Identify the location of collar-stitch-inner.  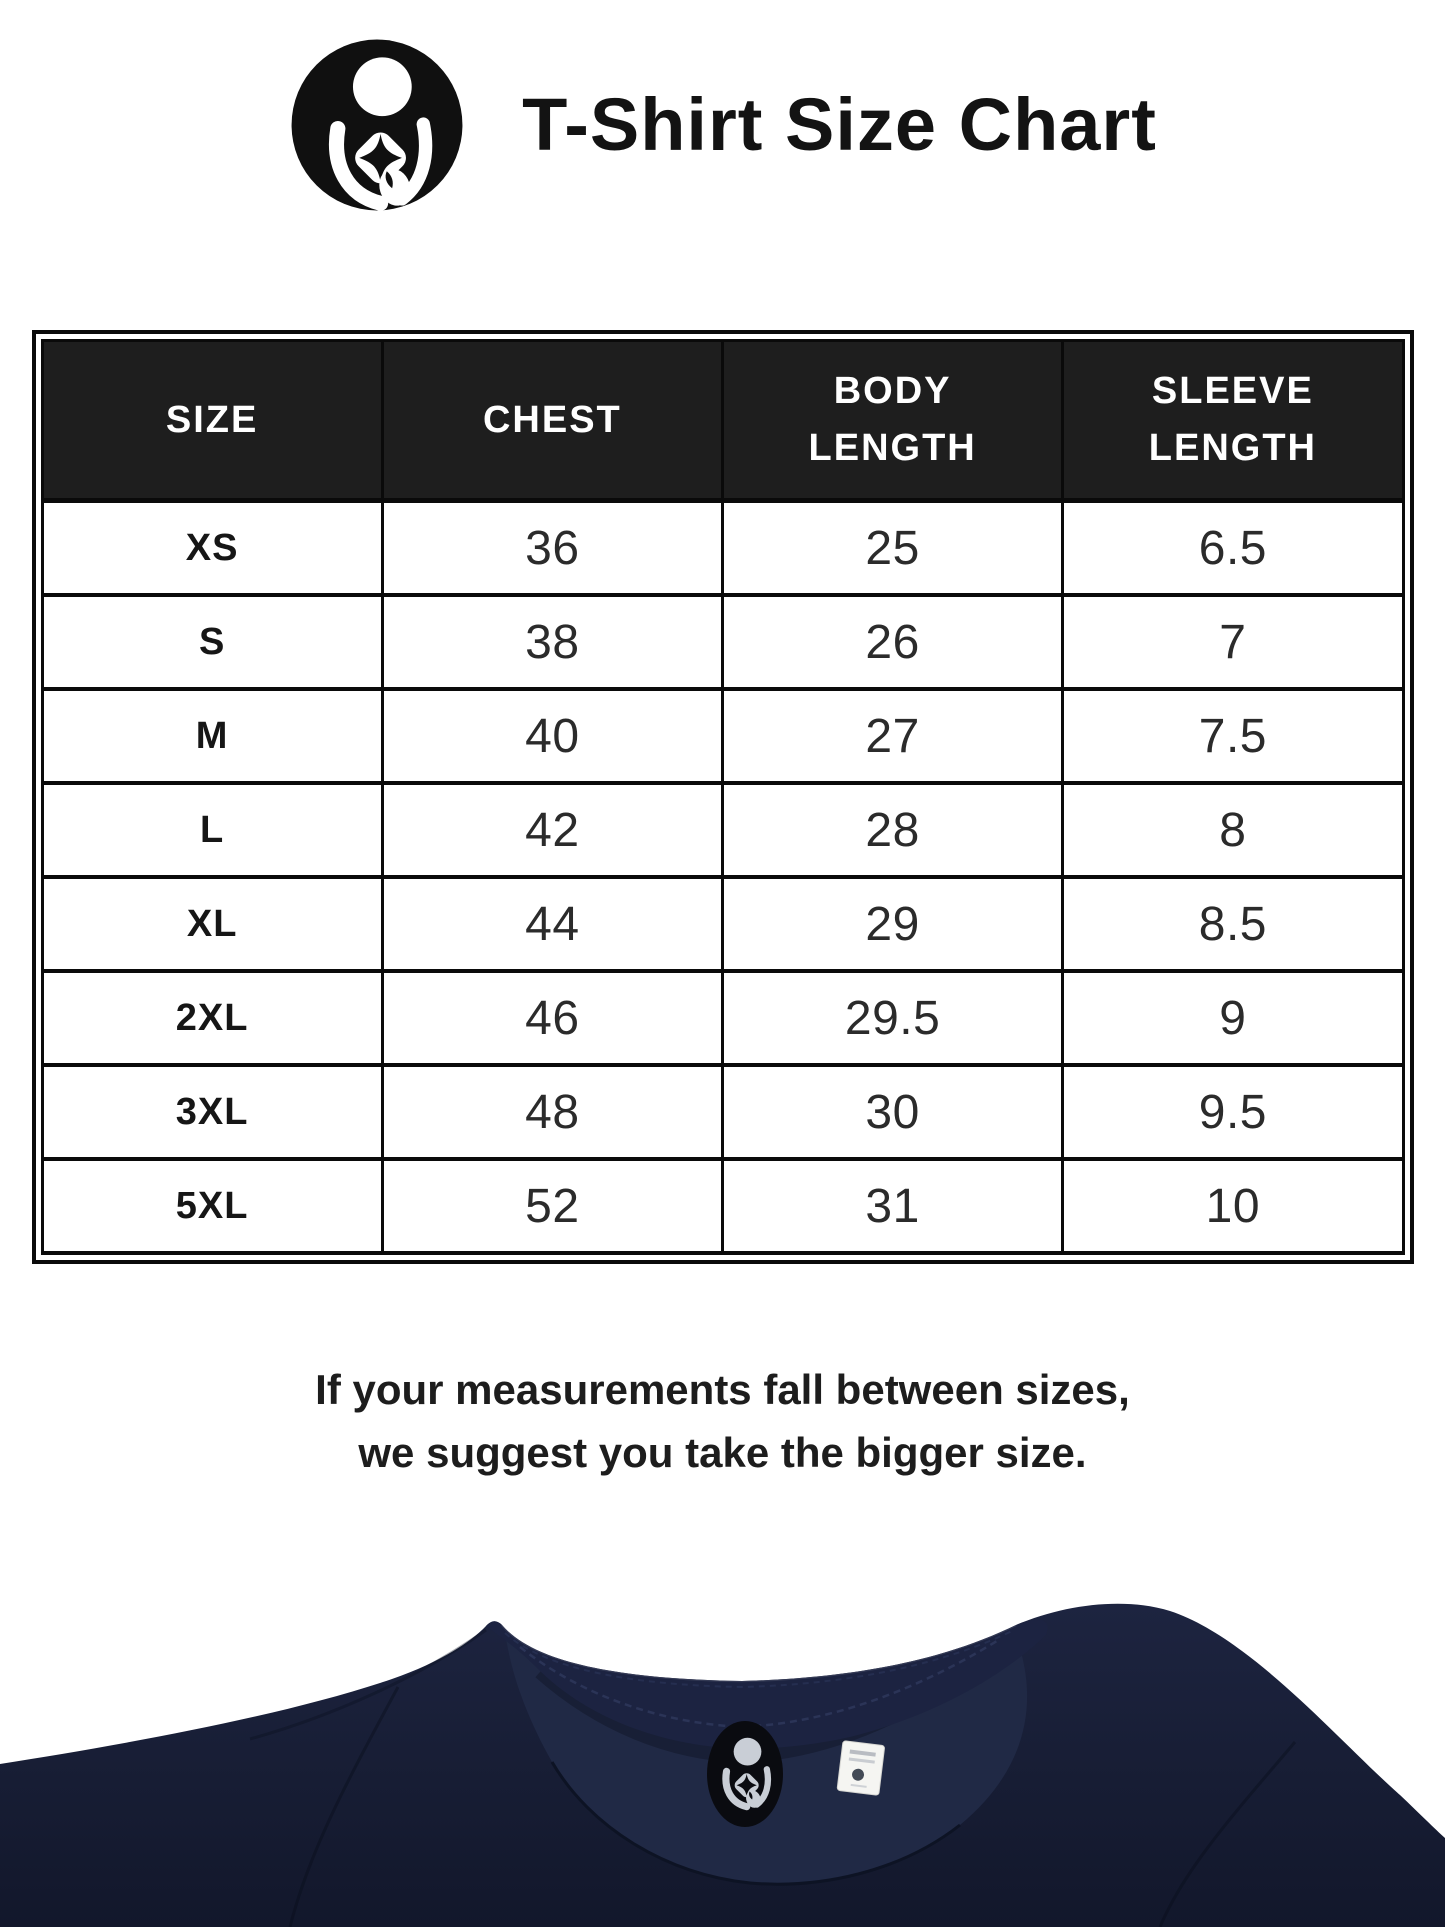
(760, 1683).